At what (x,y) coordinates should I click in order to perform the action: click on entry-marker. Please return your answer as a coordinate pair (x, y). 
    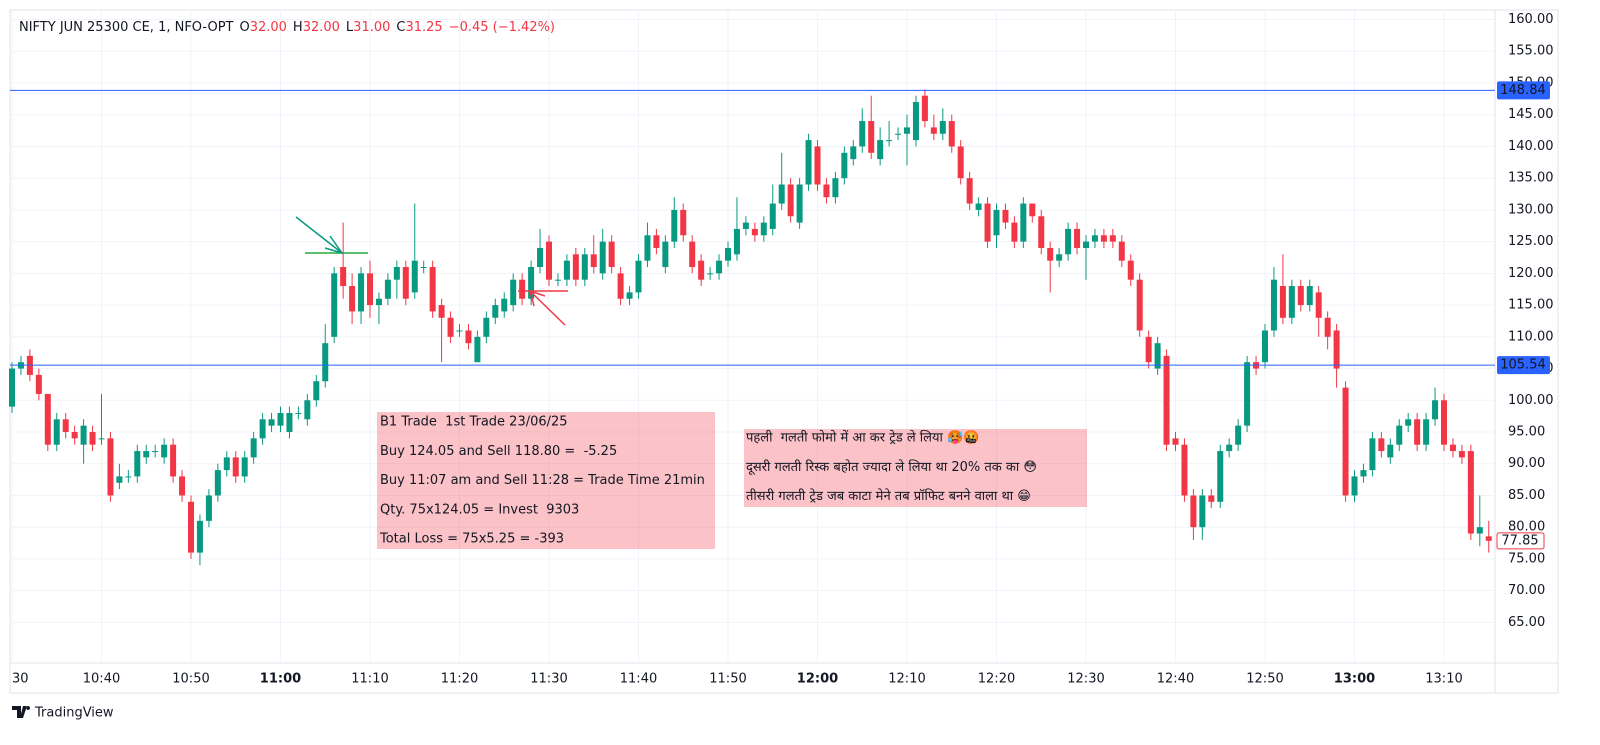
    Looking at the image, I should click on (331, 235).